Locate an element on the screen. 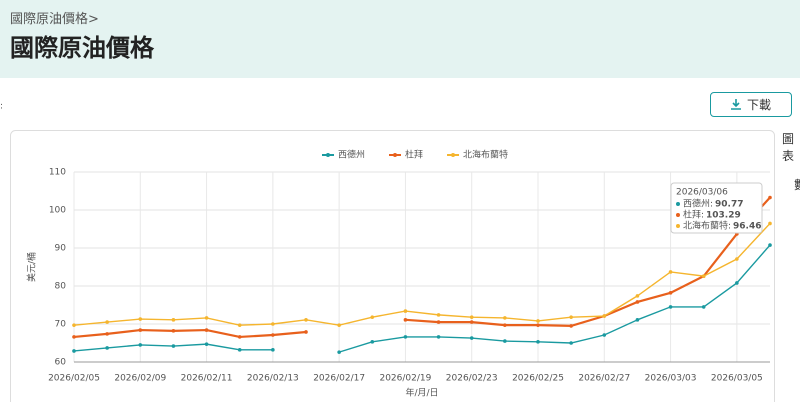 Image resolution: width=800 pixels, height=402 pixels. side-tab: 數 is located at coordinates (797, 184).